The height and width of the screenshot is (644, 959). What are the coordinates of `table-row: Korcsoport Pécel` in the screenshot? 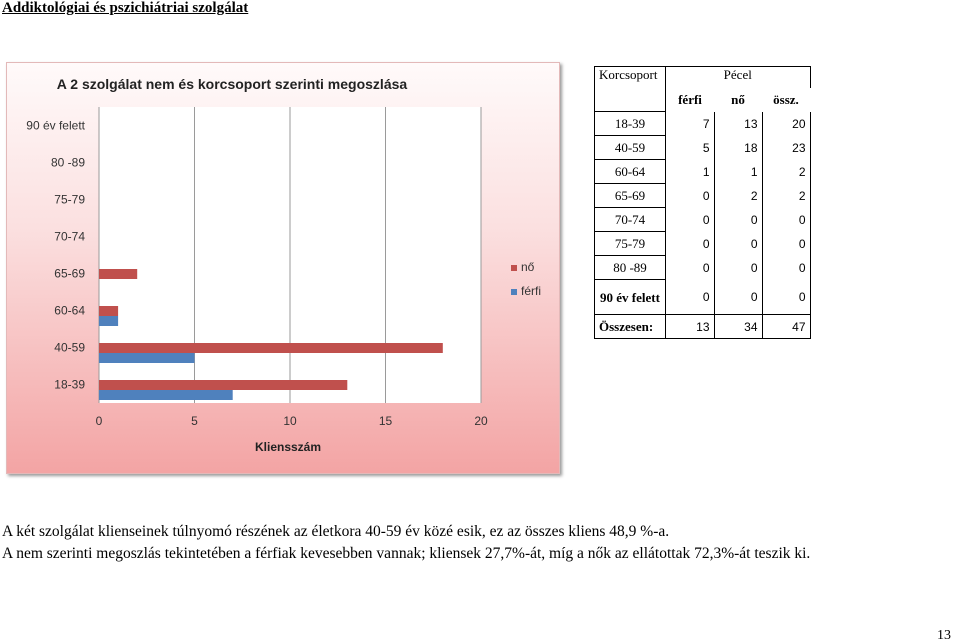 It's located at (702, 89).